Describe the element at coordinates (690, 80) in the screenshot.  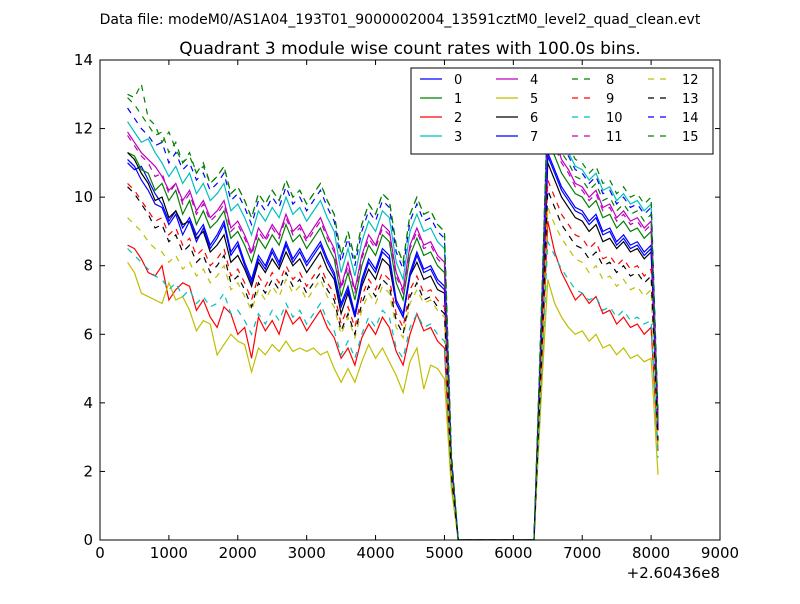
I see `legend-label-12: 12` at that location.